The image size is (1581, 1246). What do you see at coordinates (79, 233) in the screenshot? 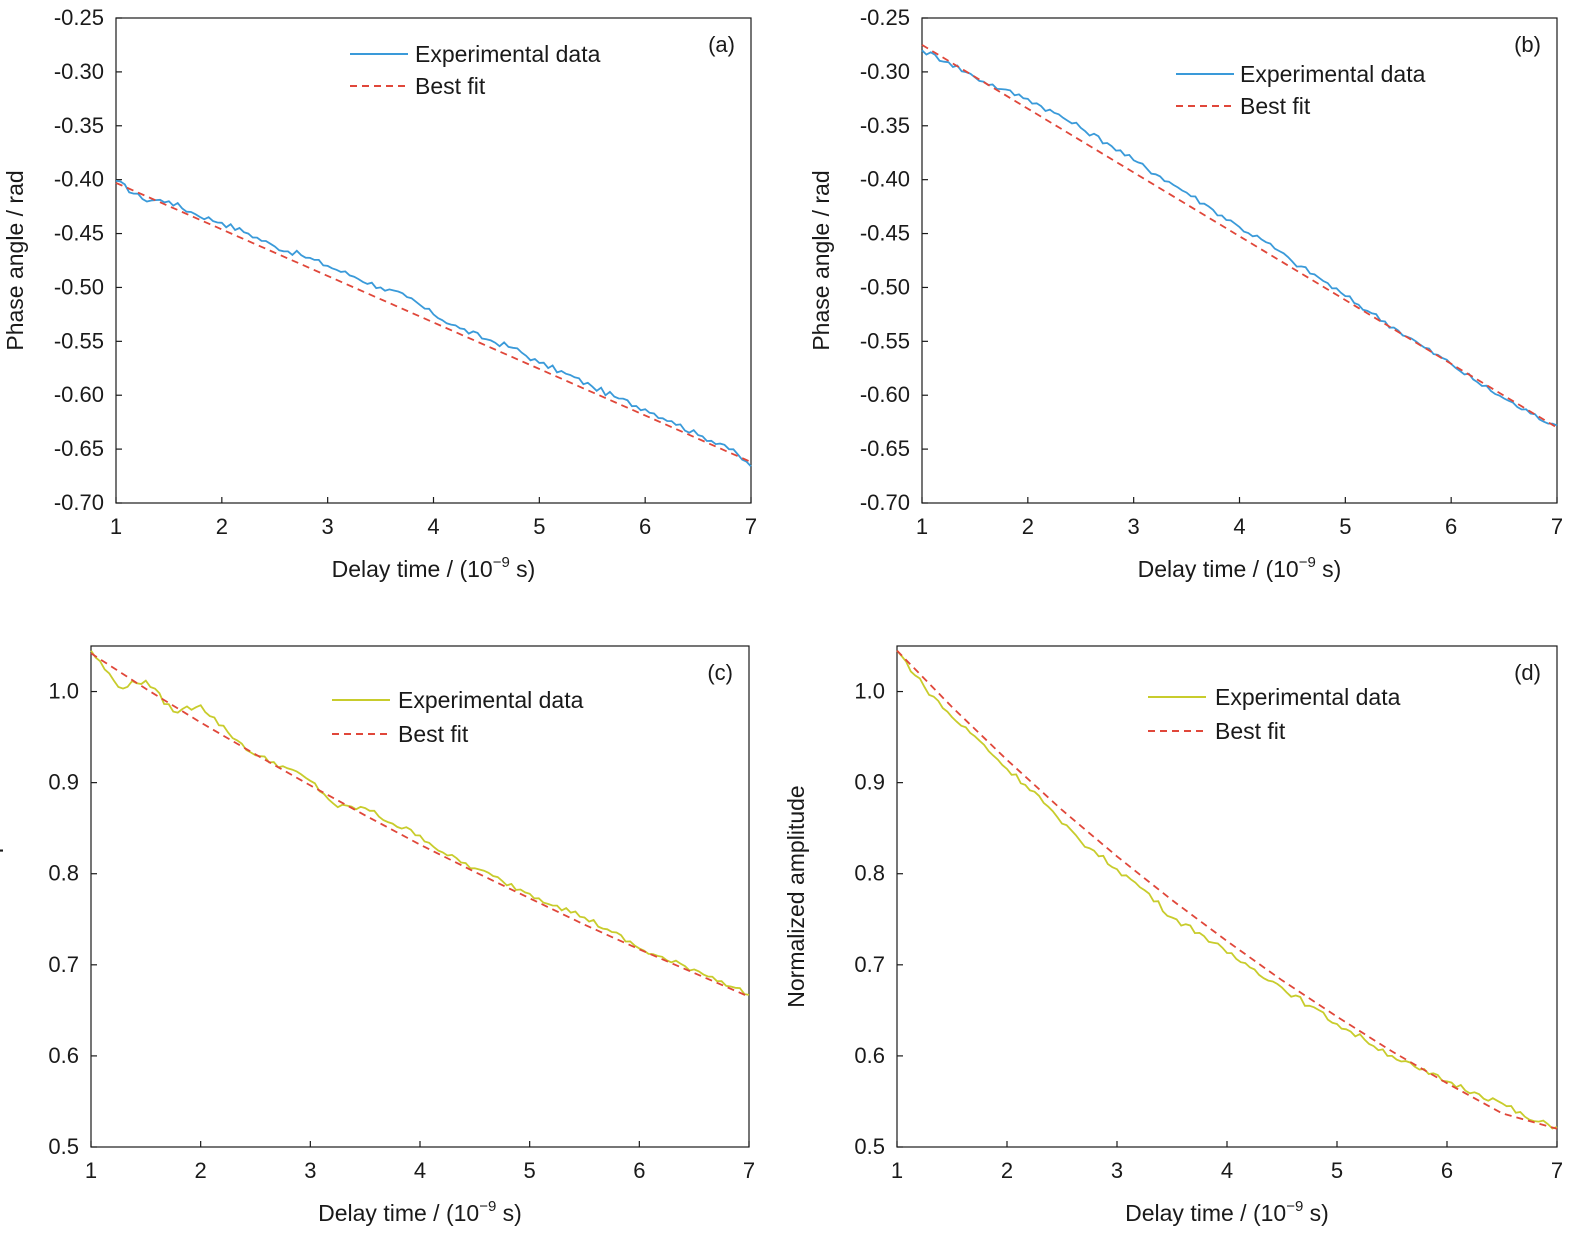
I see `y-tick-label: -0.45` at bounding box center [79, 233].